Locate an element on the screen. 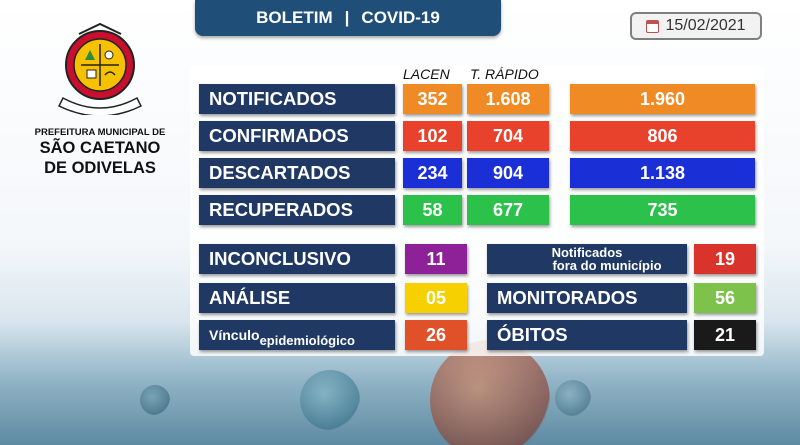 This screenshot has height=445, width=800. org-prefeitura: PREFEITURA MUNICIPAL DE is located at coordinates (100, 132).